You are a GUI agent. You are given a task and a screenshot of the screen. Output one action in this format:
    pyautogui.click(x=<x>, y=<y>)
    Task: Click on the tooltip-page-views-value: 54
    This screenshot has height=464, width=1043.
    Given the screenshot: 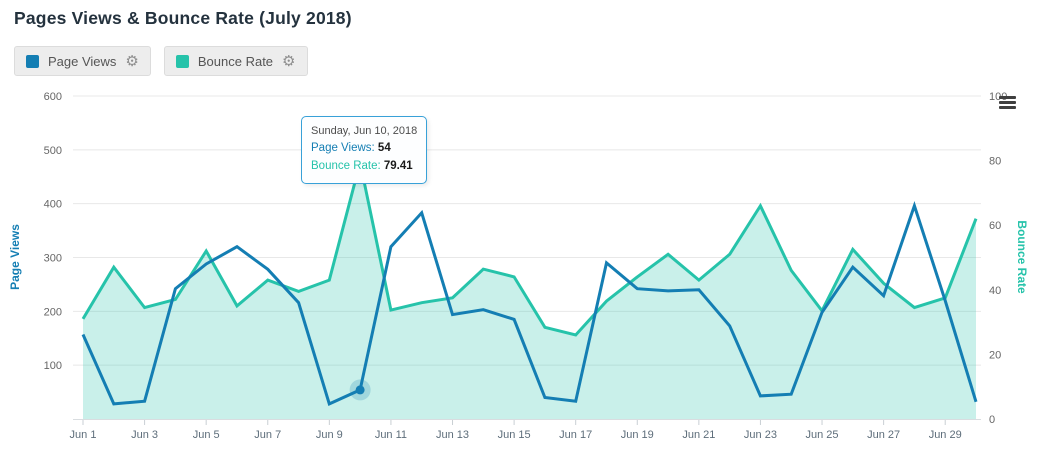 What is the action you would take?
    pyautogui.click(x=384, y=148)
    